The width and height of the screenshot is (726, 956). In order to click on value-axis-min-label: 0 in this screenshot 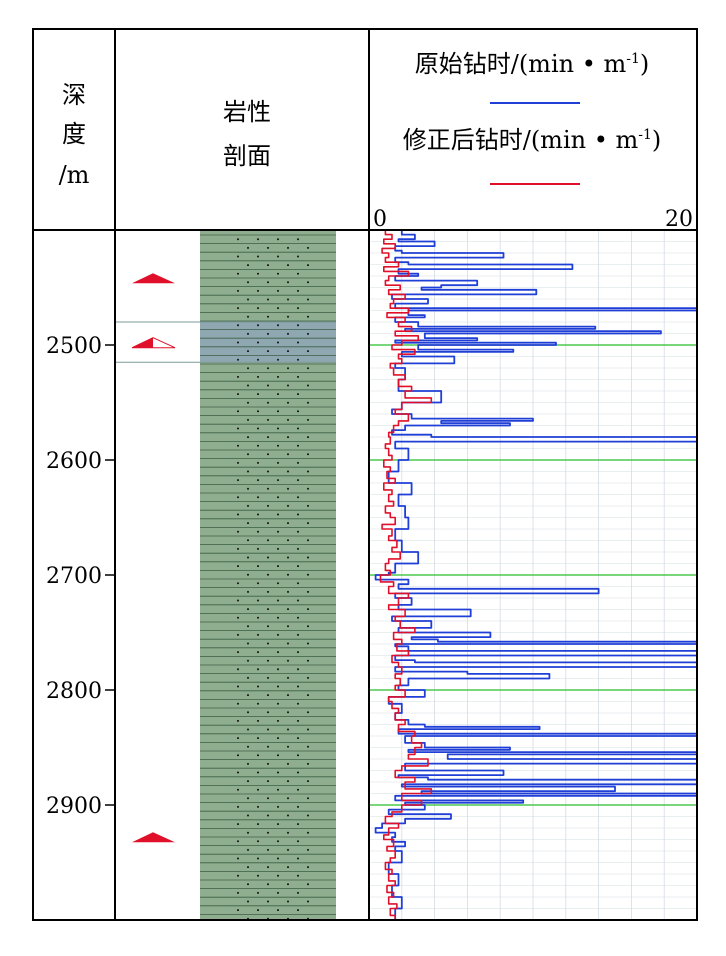, I will do `click(380, 219)`.